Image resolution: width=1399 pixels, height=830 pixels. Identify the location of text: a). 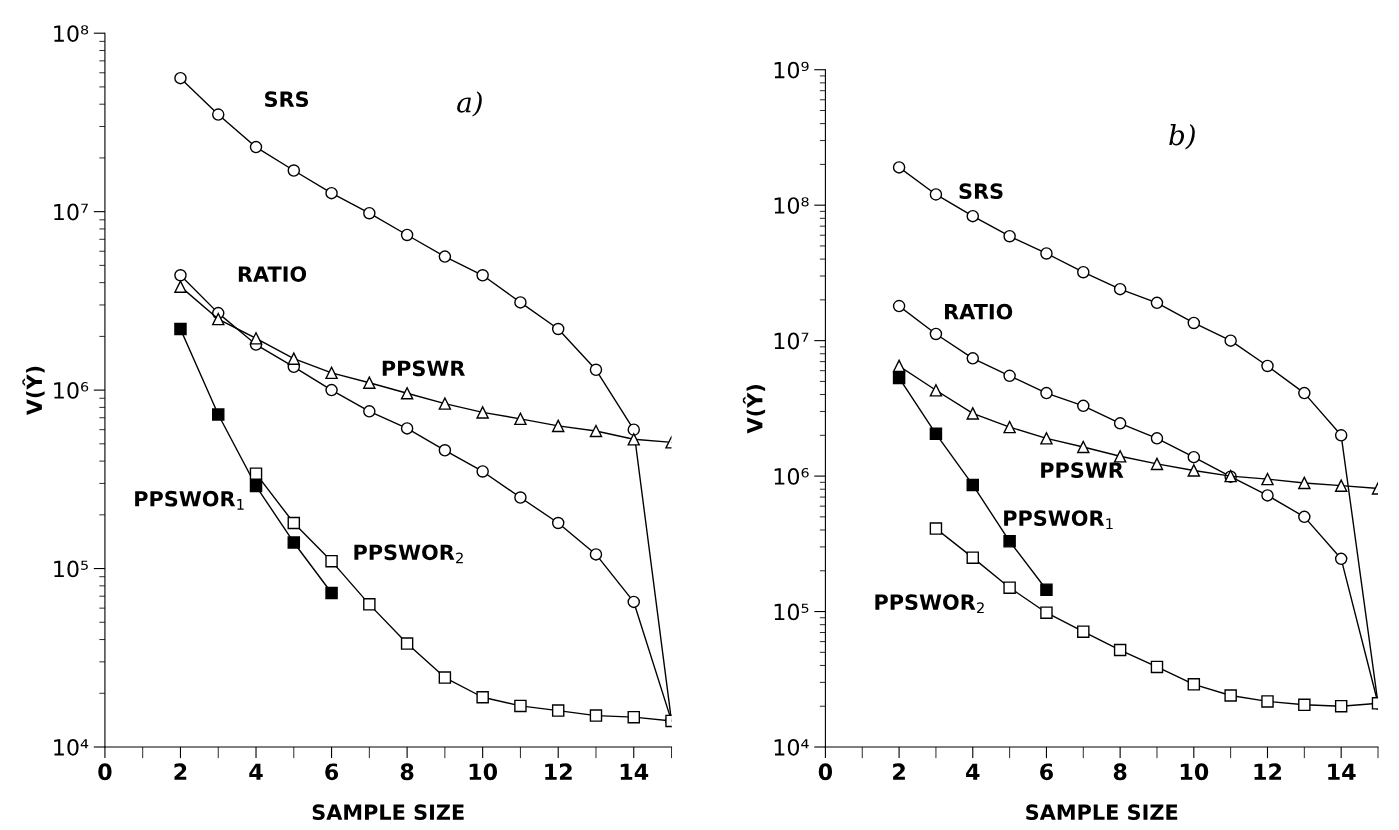
(469, 104).